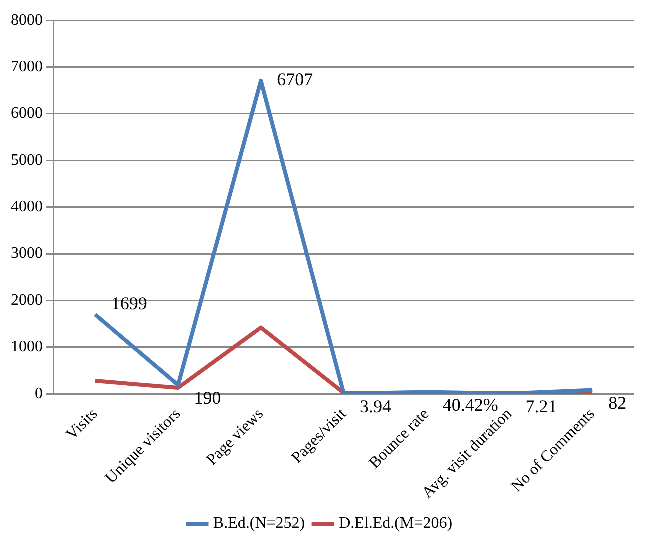 Image resolution: width=654 pixels, height=550 pixels. What do you see at coordinates (82, 425) in the screenshot?
I see `x-tick-label: Visits` at bounding box center [82, 425].